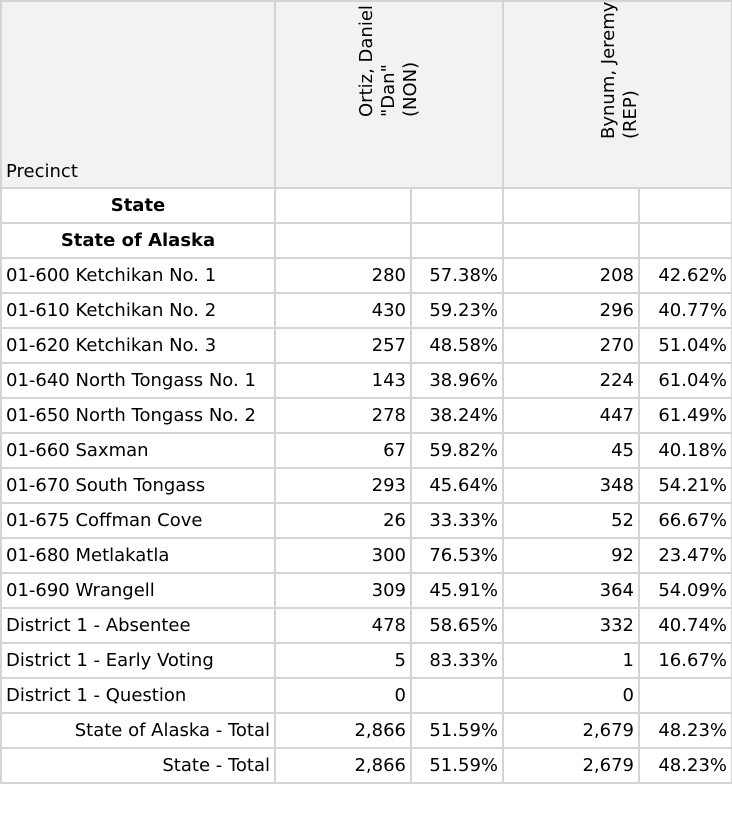  What do you see at coordinates (457, 520) in the screenshot?
I see `candidate-1-percent-cell: 33.33%` at bounding box center [457, 520].